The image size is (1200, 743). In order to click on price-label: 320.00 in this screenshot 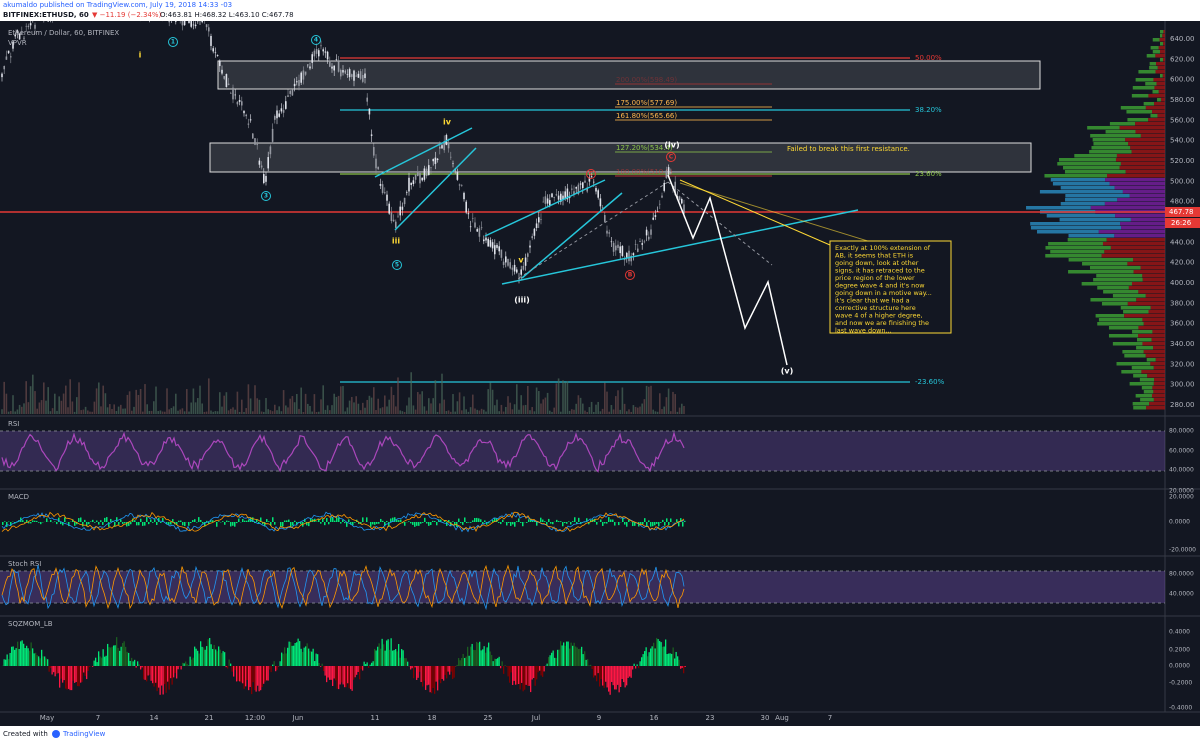, I will do `click(1182, 364)`.